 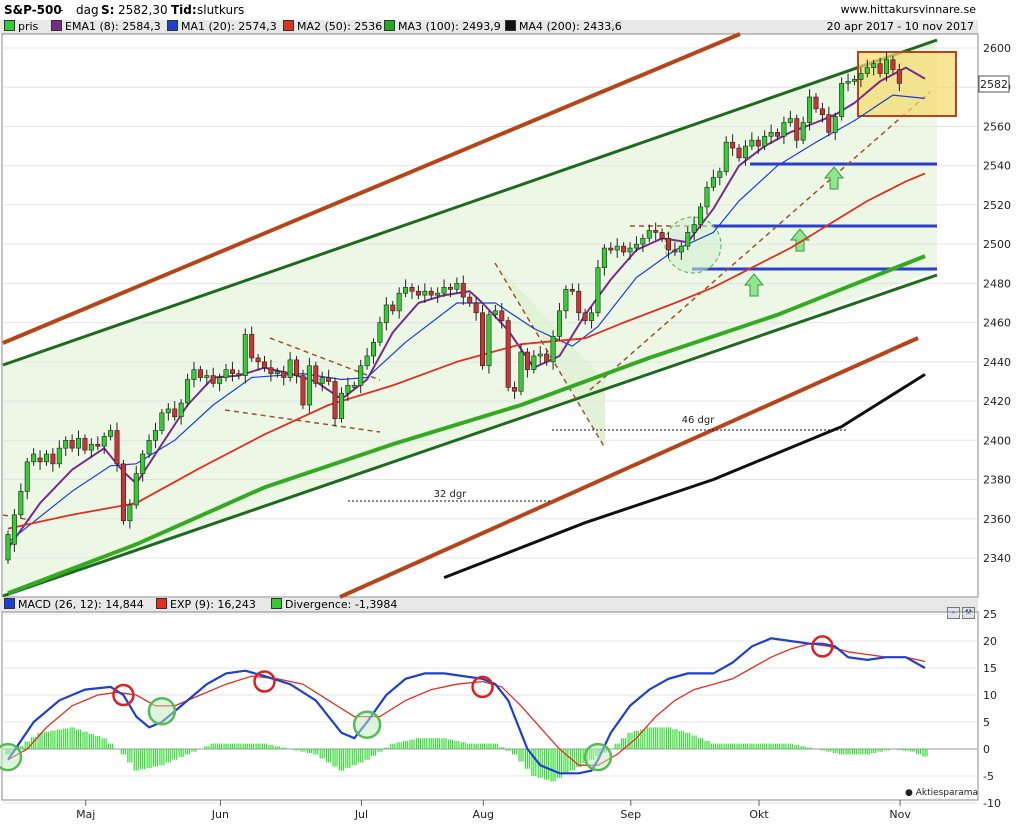 What do you see at coordinates (451, 494) in the screenshot?
I see `annotation-span-32: 32 dgr` at bounding box center [451, 494].